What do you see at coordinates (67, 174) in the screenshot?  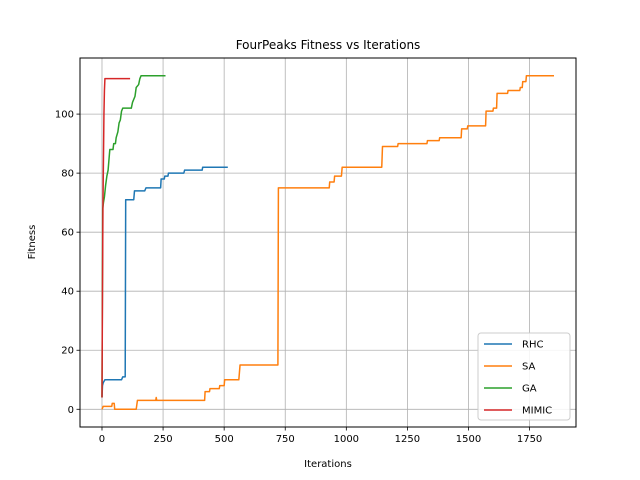 I see `y-tick-label: 80` at bounding box center [67, 174].